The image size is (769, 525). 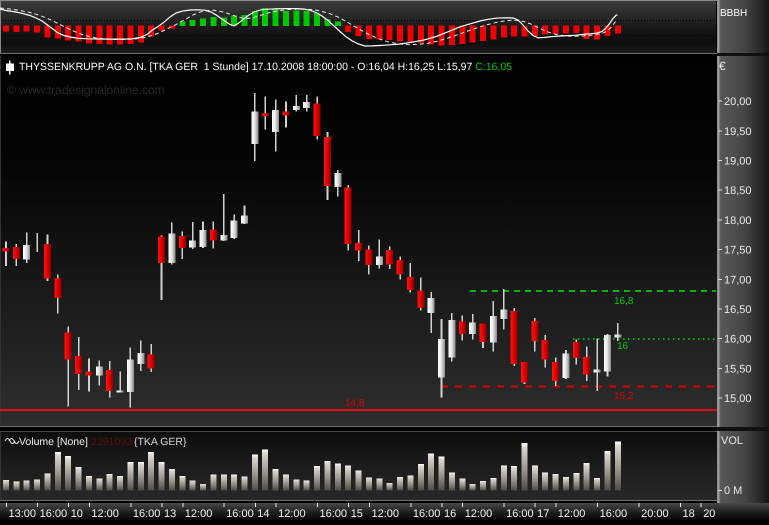 What do you see at coordinates (738, 102) in the screenshot?
I see `svg-text: 20,00` at bounding box center [738, 102].